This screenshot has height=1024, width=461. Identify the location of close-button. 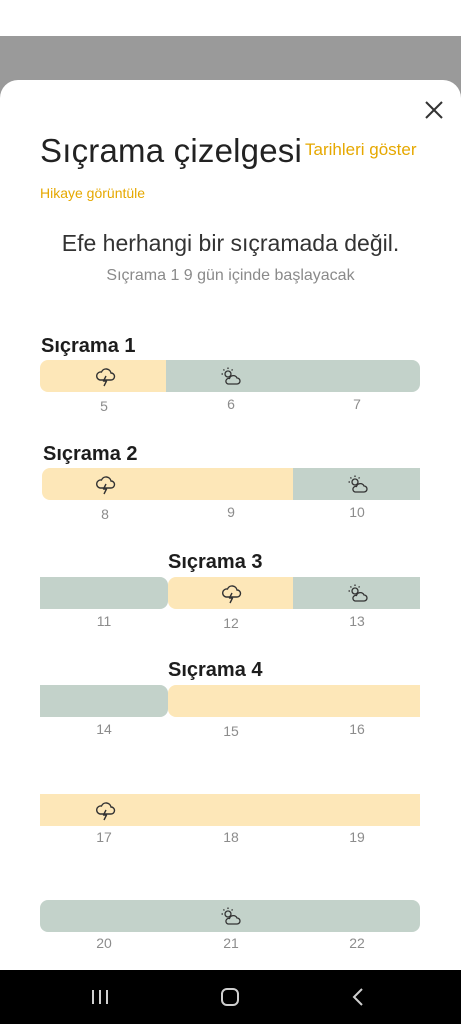
(434, 110).